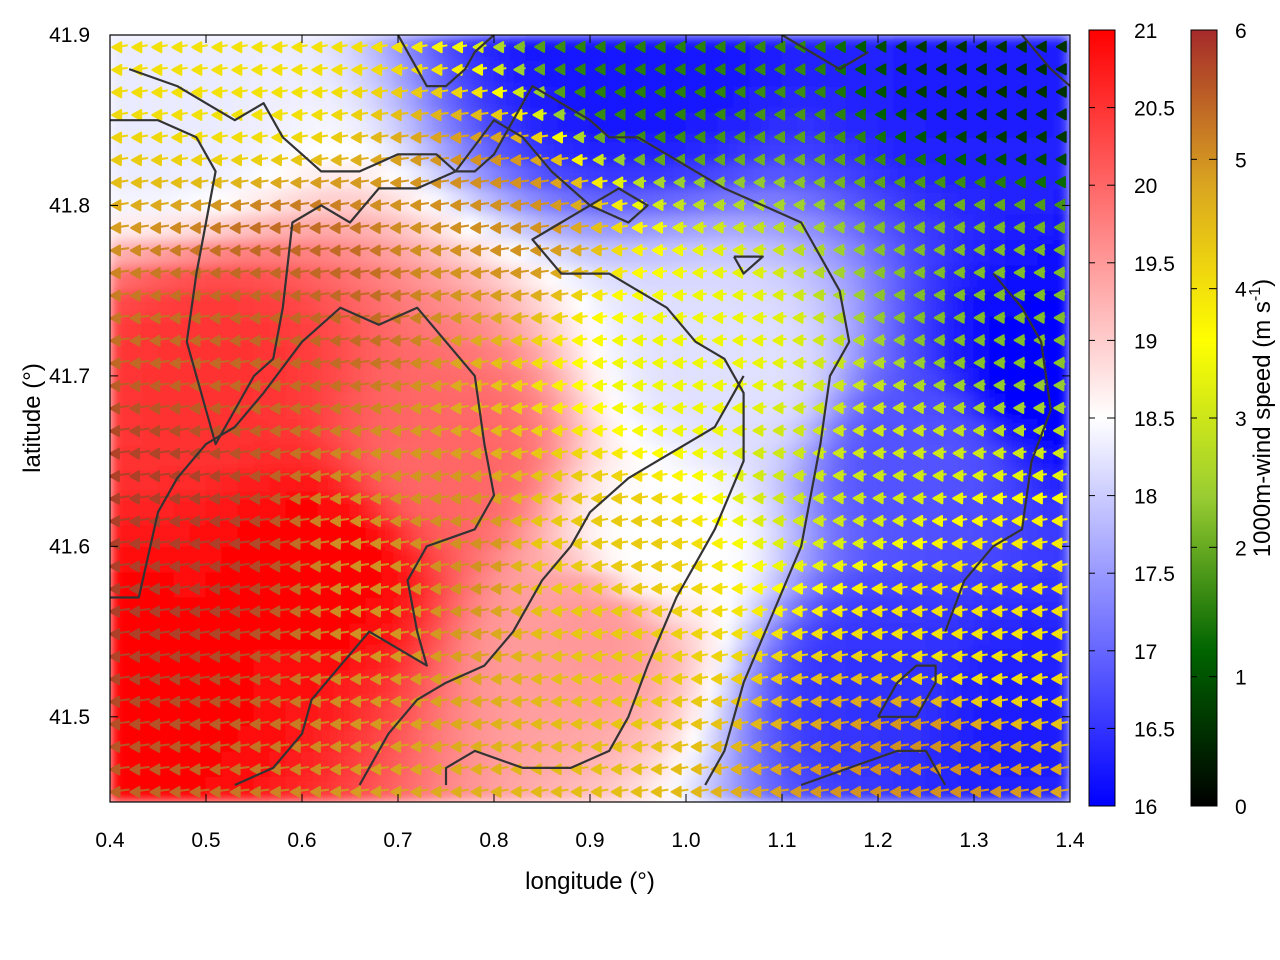  I want to click on colorbar-tick-label: 16.5, so click(1154, 729).